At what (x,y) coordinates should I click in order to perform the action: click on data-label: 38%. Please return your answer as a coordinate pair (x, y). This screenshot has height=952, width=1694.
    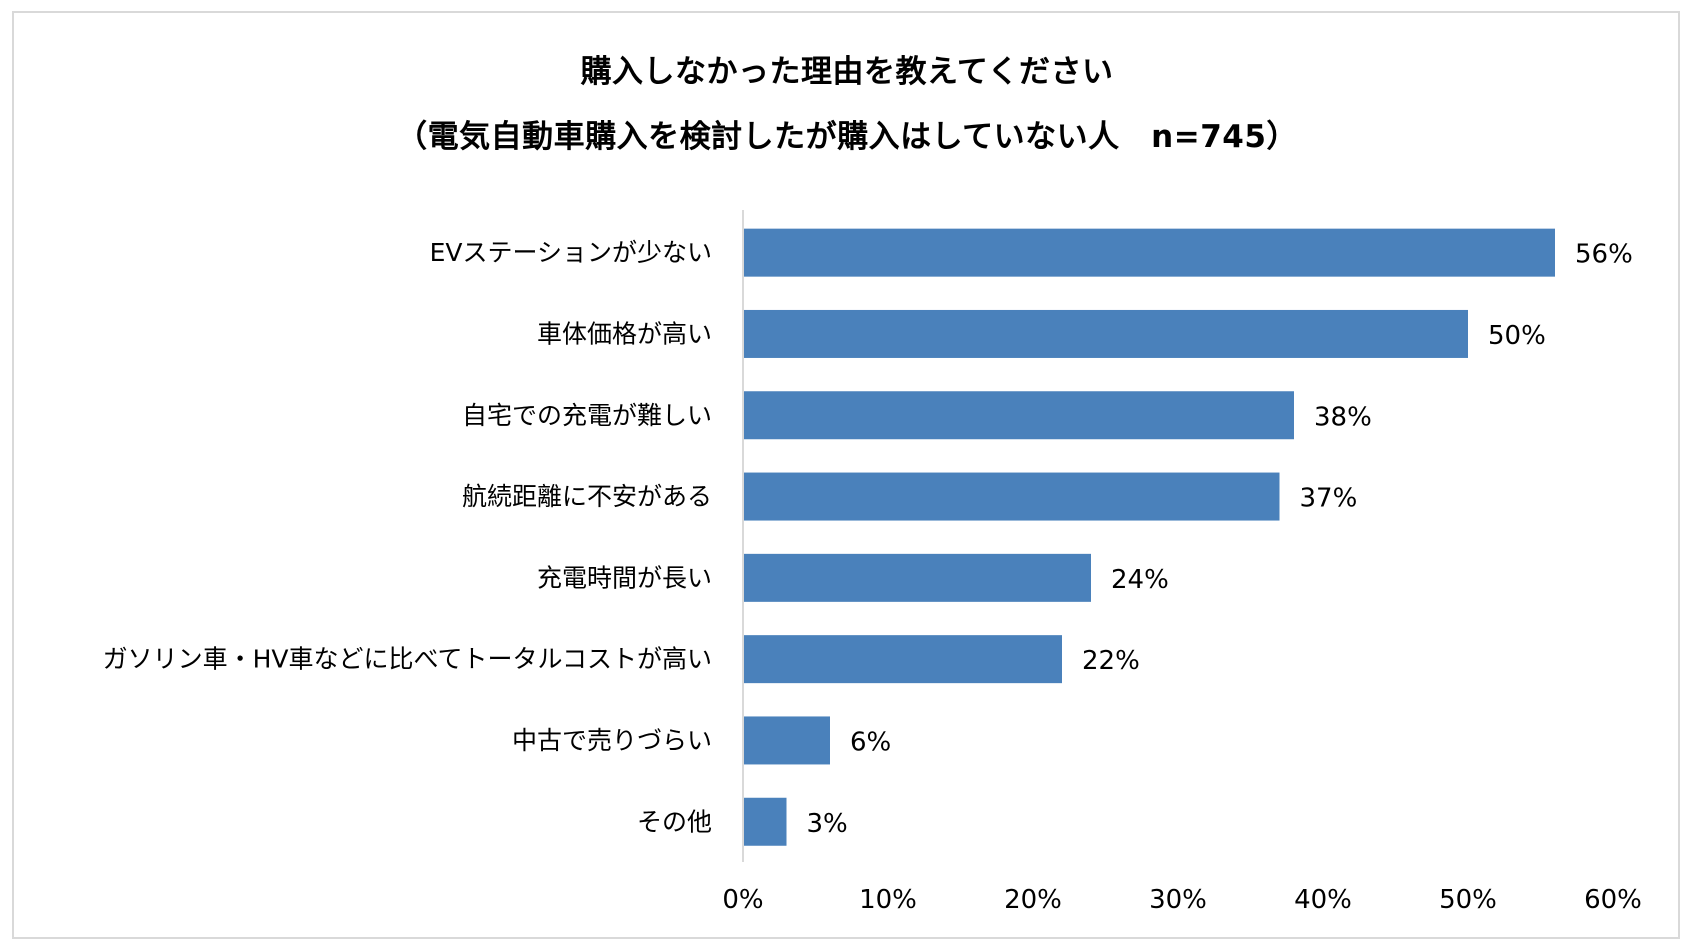
    Looking at the image, I should click on (1343, 417).